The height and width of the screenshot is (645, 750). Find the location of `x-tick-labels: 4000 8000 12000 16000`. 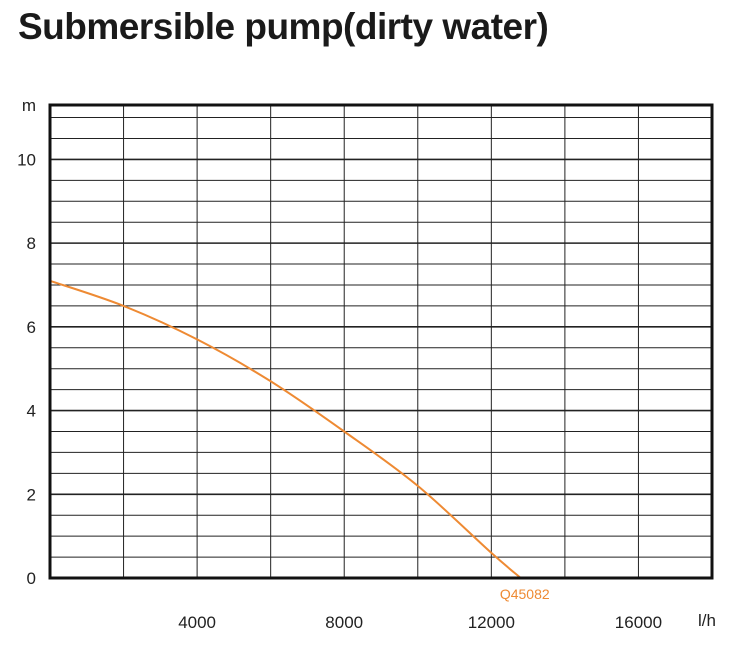

x-tick-labels: 4000 8000 12000 16000 is located at coordinates (420, 622).